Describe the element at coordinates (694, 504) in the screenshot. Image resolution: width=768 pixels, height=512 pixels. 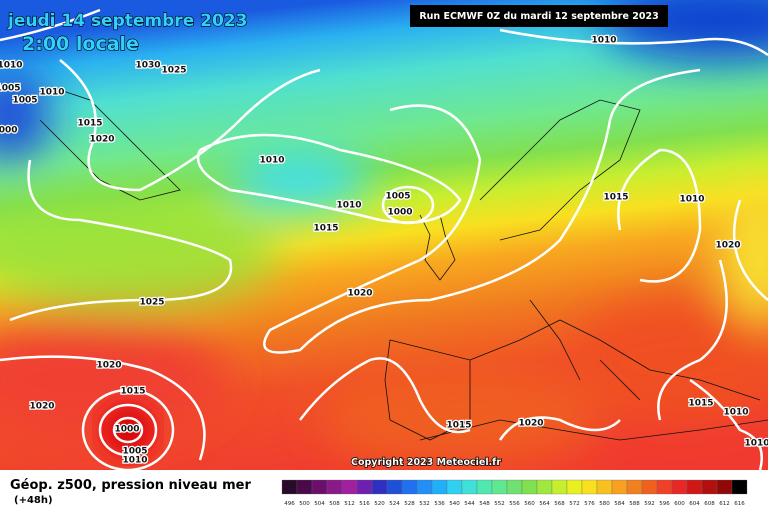
I see `legend-label: 604` at that location.